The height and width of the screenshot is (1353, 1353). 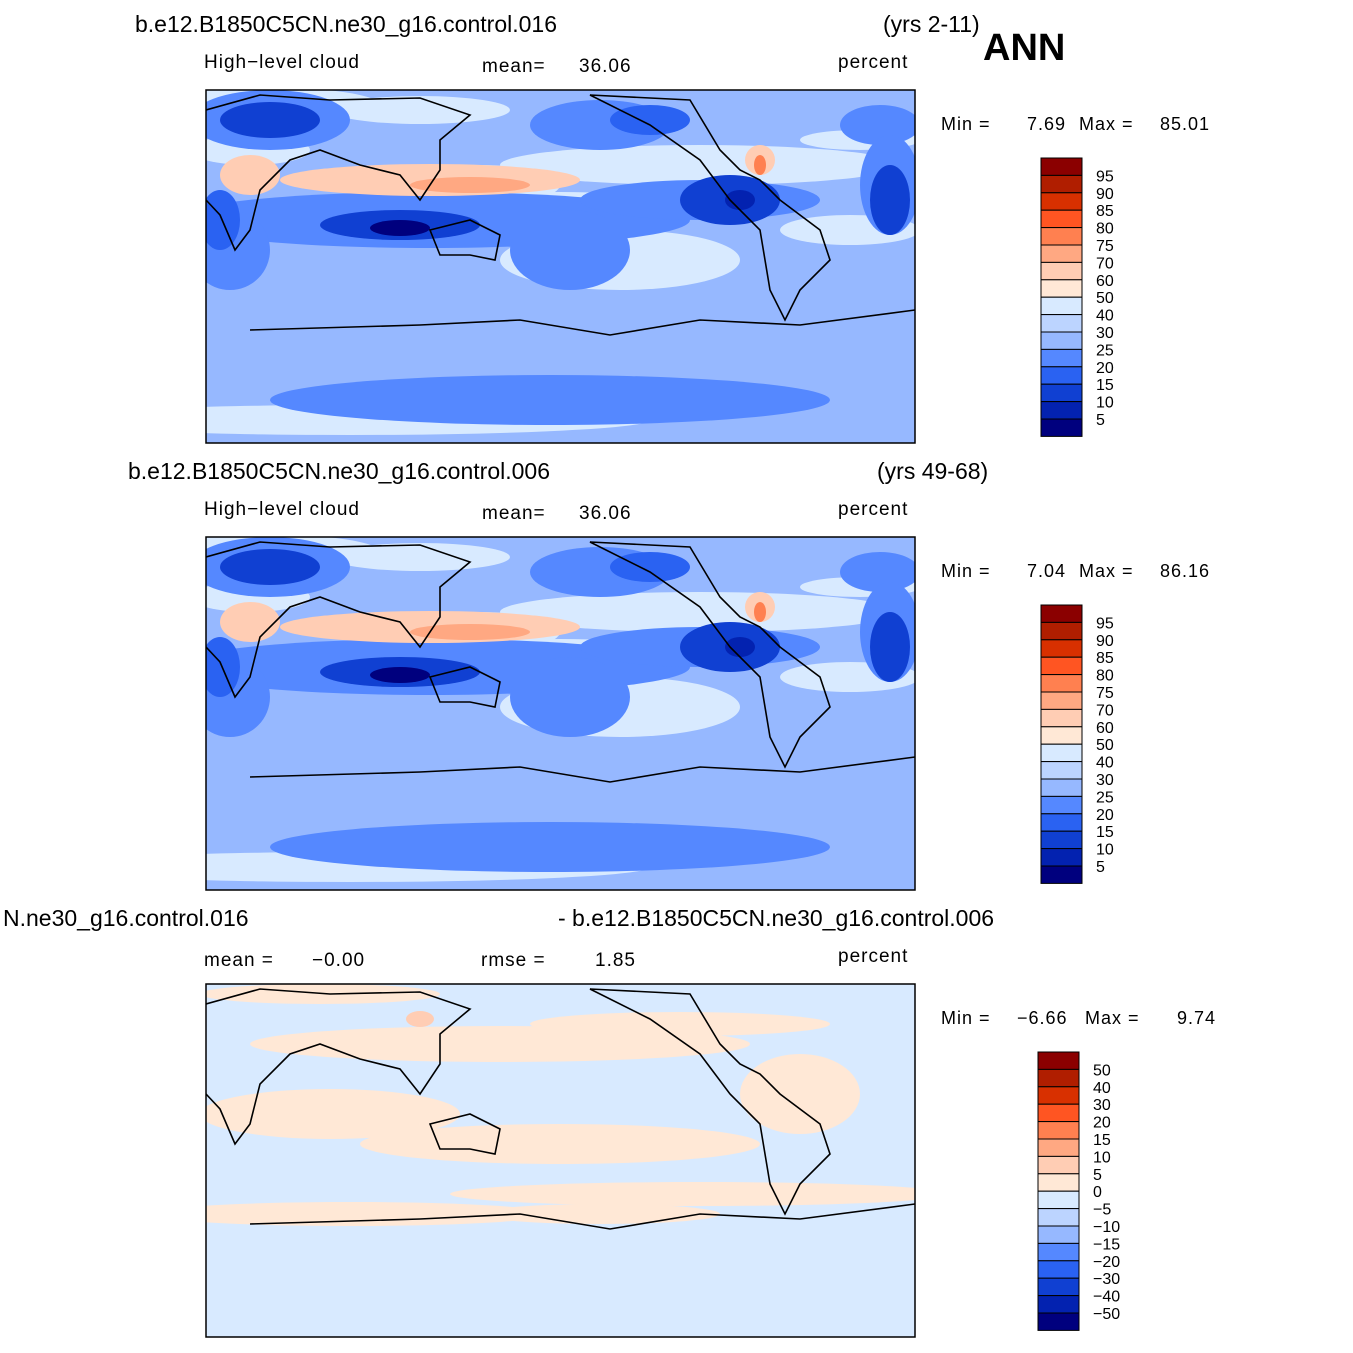 What do you see at coordinates (1105, 815) in the screenshot?
I see `colorbar-label: 20` at bounding box center [1105, 815].